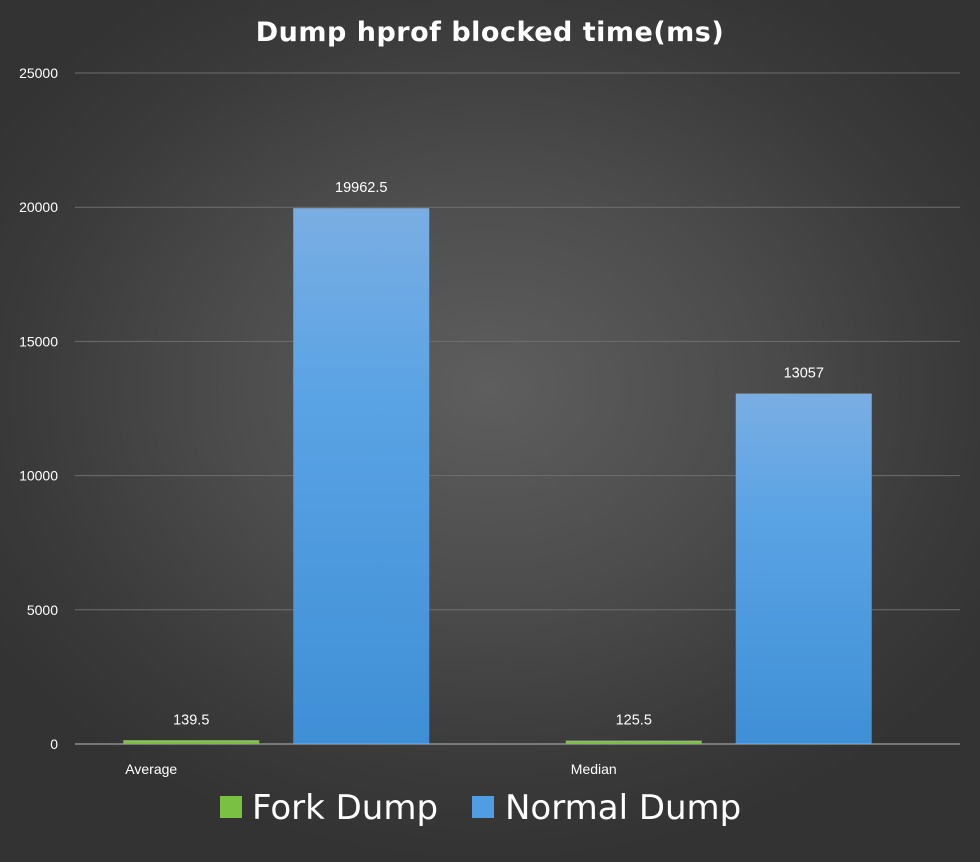 This screenshot has width=980, height=862. Describe the element at coordinates (804, 374) in the screenshot. I see `data-label: 13057` at that location.